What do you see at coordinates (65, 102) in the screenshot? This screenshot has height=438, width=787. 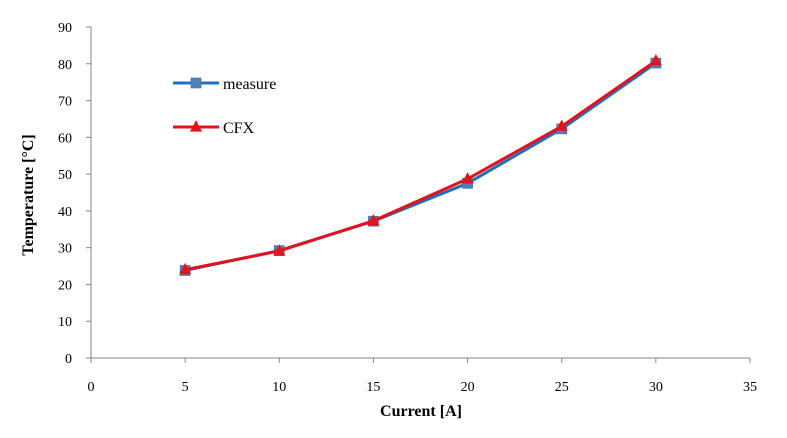 I see `y-tick-label: 70` at bounding box center [65, 102].